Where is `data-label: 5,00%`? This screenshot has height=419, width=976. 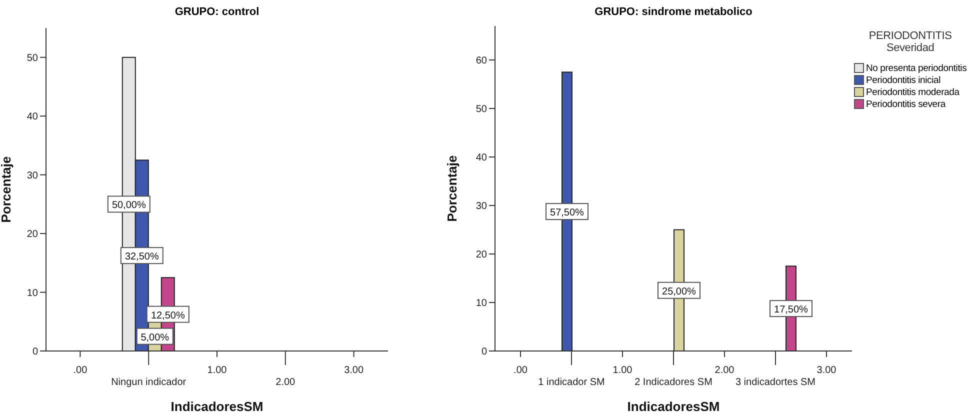
data-label: 5,00% is located at coordinates (155, 338).